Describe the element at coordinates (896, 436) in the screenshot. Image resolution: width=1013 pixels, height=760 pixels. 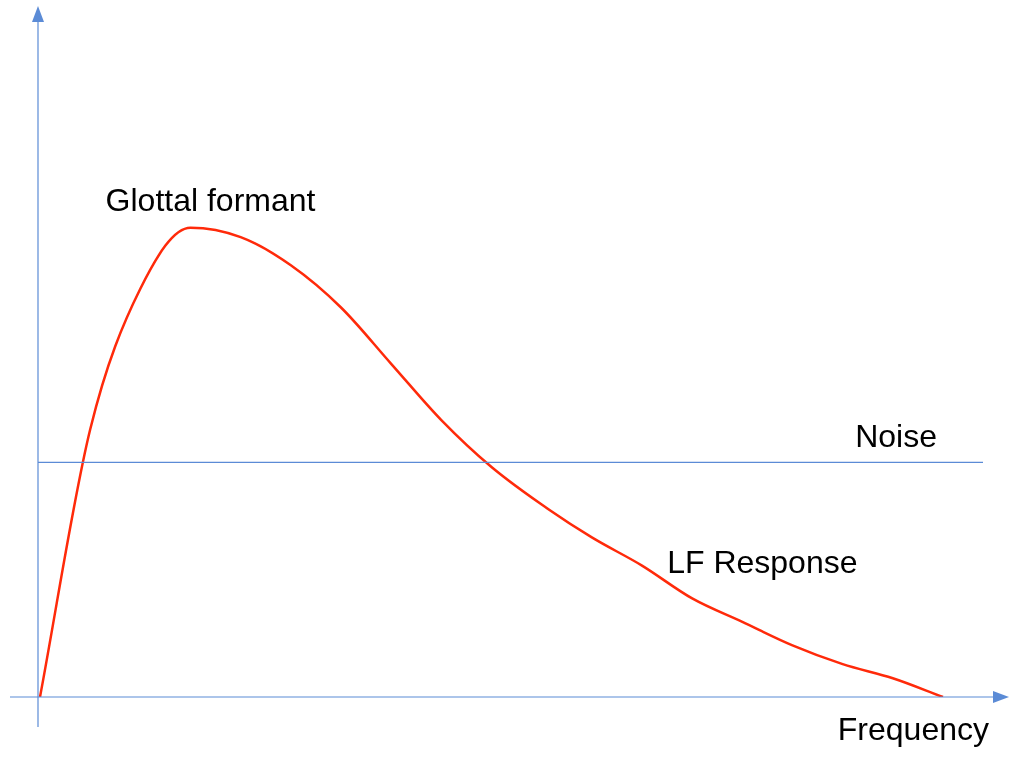
I see `ref-line-label: Noise` at that location.